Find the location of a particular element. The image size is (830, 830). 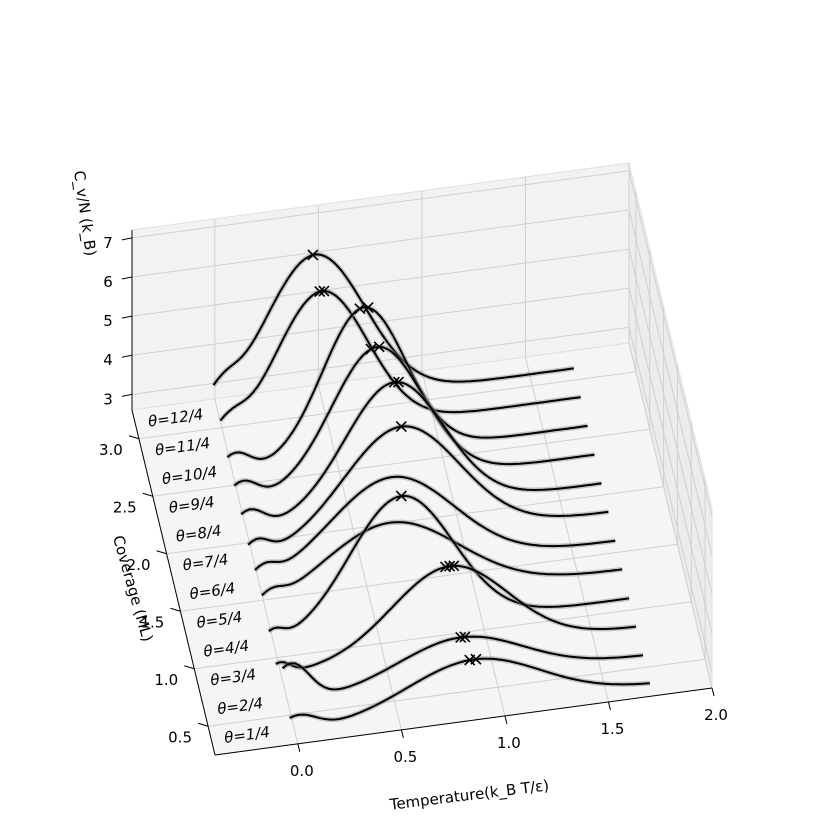

z-tick-label: 4 is located at coordinates (108, 360).